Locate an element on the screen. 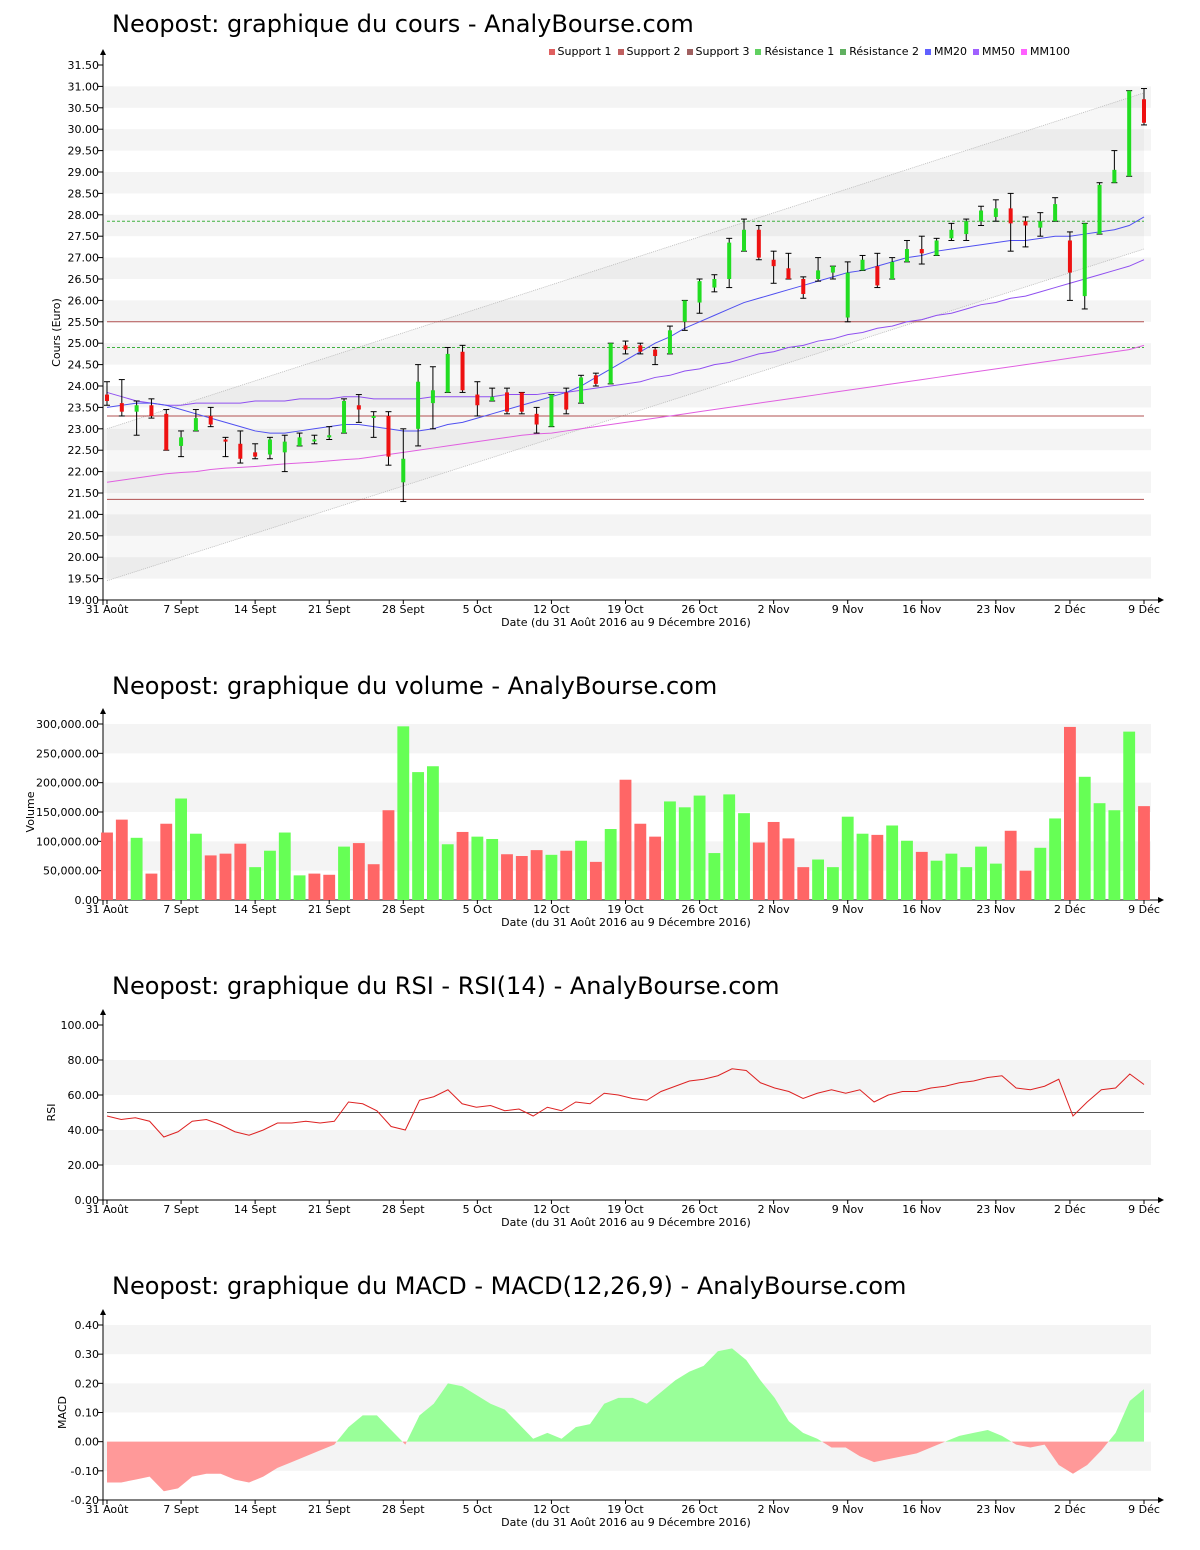  legend-swatch is located at coordinates (976, 51).